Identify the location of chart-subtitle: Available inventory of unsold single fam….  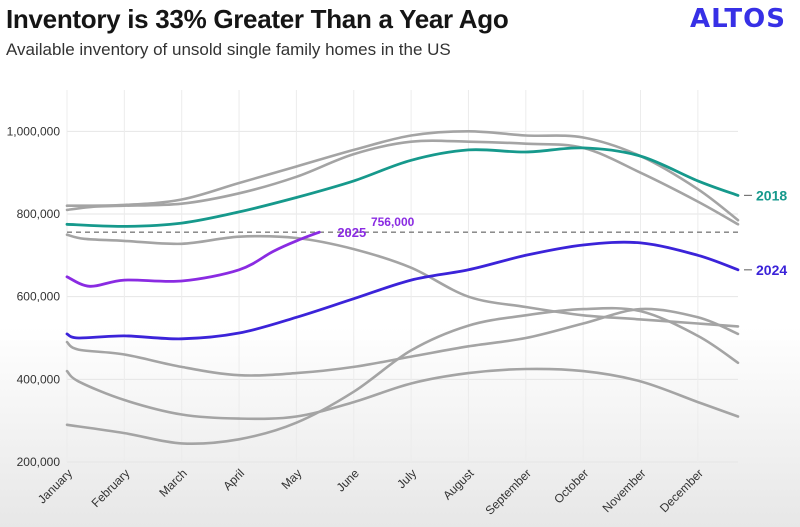
(228, 49).